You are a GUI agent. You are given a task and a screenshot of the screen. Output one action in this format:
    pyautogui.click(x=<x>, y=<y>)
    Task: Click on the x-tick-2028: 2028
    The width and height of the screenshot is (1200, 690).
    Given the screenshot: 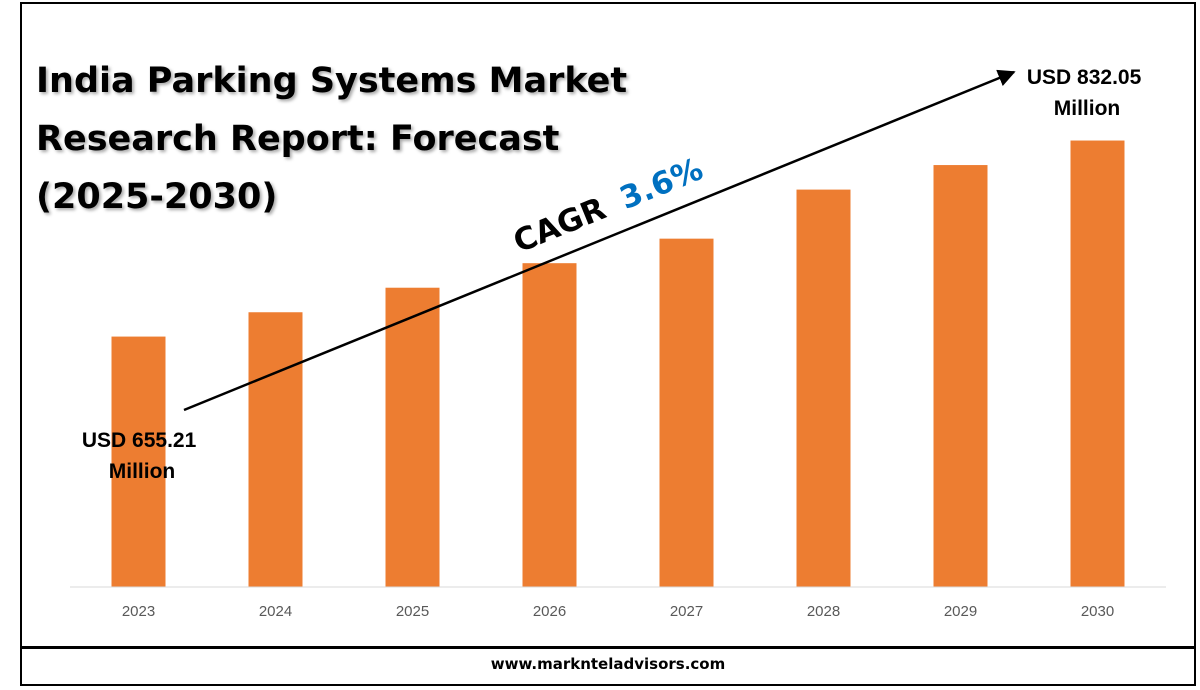 What is the action you would take?
    pyautogui.click(x=823, y=611)
    